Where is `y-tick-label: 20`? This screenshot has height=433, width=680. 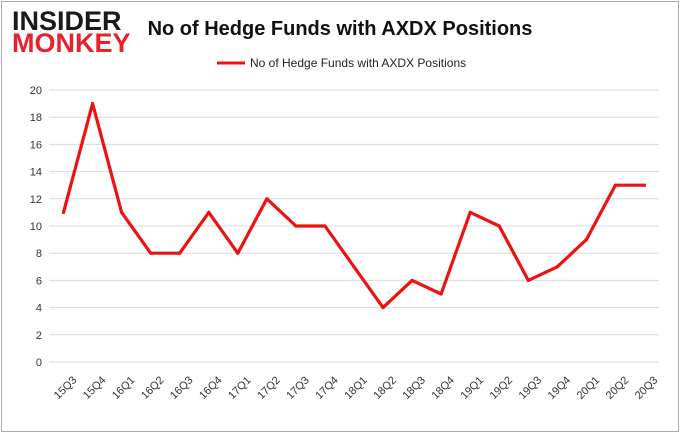
y-tick-label: 20 is located at coordinates (36, 91).